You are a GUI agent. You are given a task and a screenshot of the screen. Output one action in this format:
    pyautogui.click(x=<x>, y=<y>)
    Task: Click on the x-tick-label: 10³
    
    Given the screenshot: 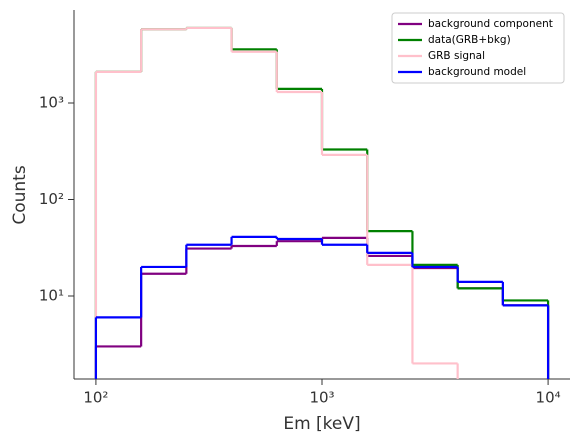 What is the action you would take?
    pyautogui.click(x=321, y=398)
    